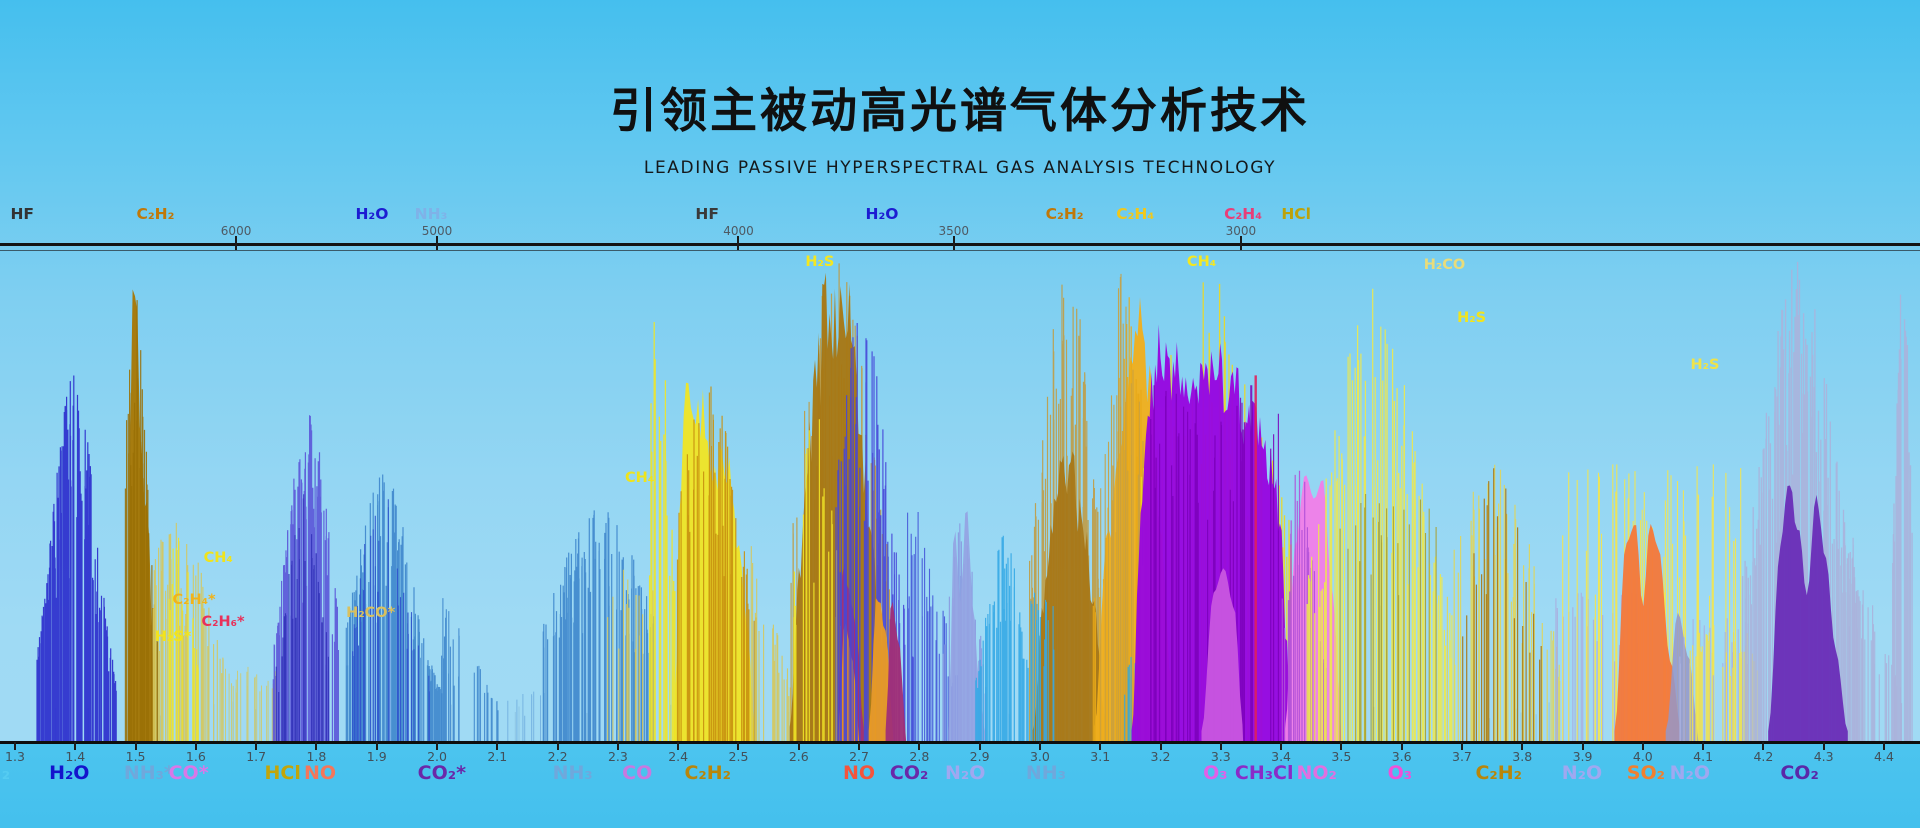  What do you see at coordinates (223, 622) in the screenshot?
I see `plot-molecule-label: C₂H₆*` at bounding box center [223, 622].